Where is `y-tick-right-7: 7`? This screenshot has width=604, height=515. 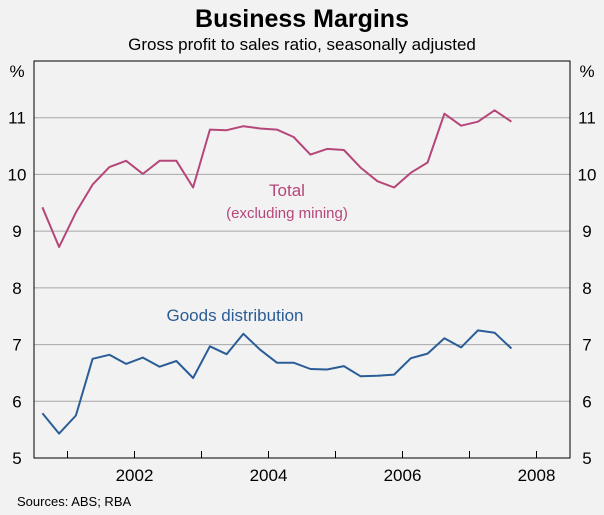
y-tick-right-7: 7 is located at coordinates (586, 345).